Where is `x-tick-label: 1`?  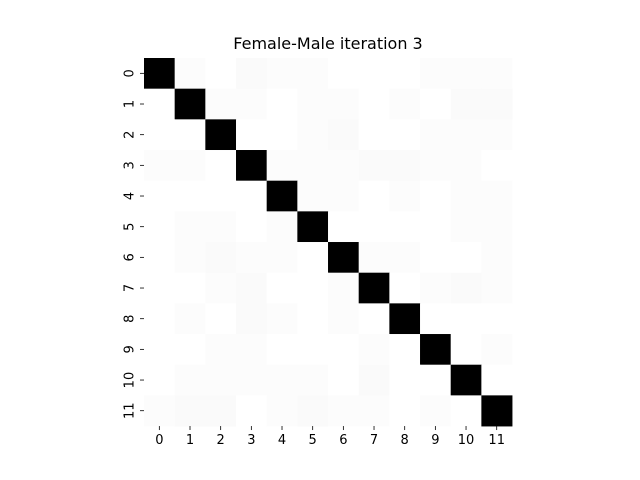
x-tick-label: 1 is located at coordinates (190, 440).